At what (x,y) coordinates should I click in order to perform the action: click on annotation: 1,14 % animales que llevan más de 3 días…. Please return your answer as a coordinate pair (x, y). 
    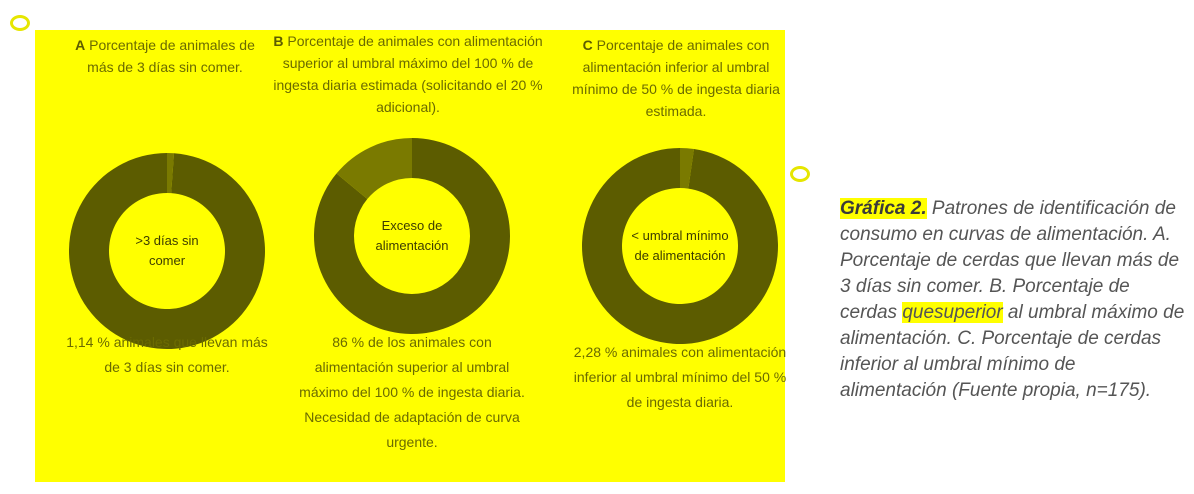
    Looking at the image, I should click on (167, 354).